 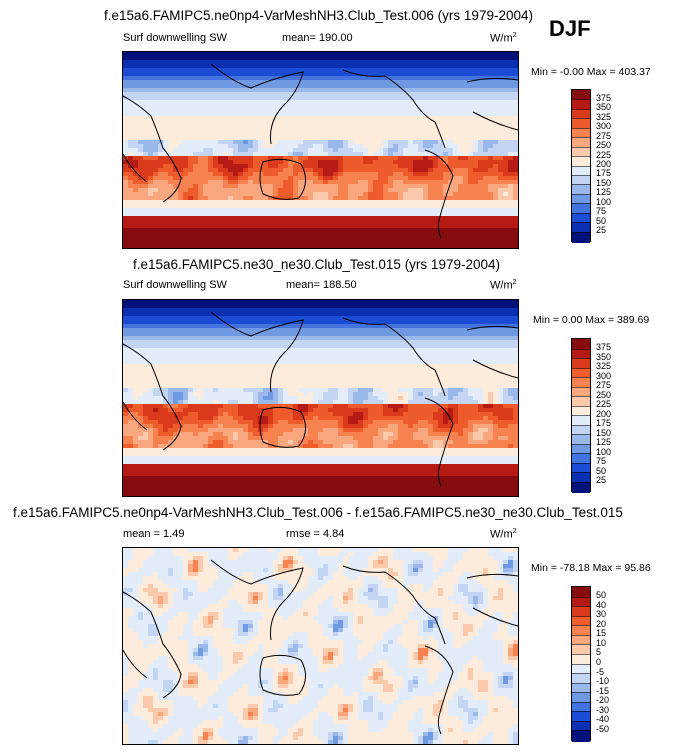 What do you see at coordinates (601, 614) in the screenshot?
I see `colorbar-tick-label: 30` at bounding box center [601, 614].